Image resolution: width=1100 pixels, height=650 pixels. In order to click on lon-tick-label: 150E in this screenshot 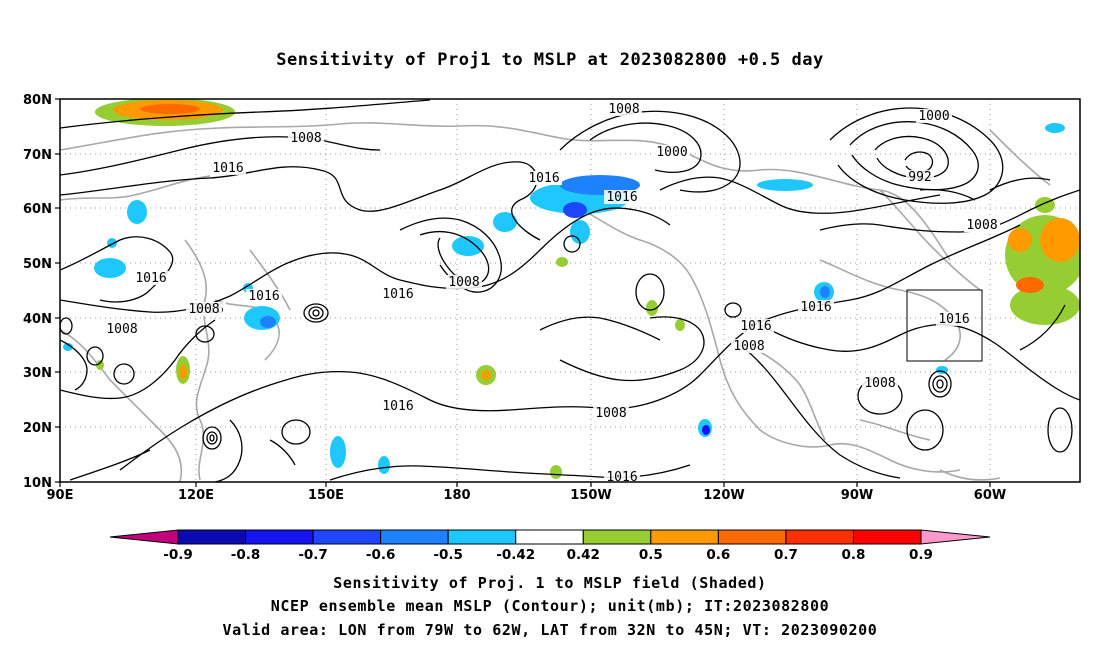, I will do `click(326, 495)`.